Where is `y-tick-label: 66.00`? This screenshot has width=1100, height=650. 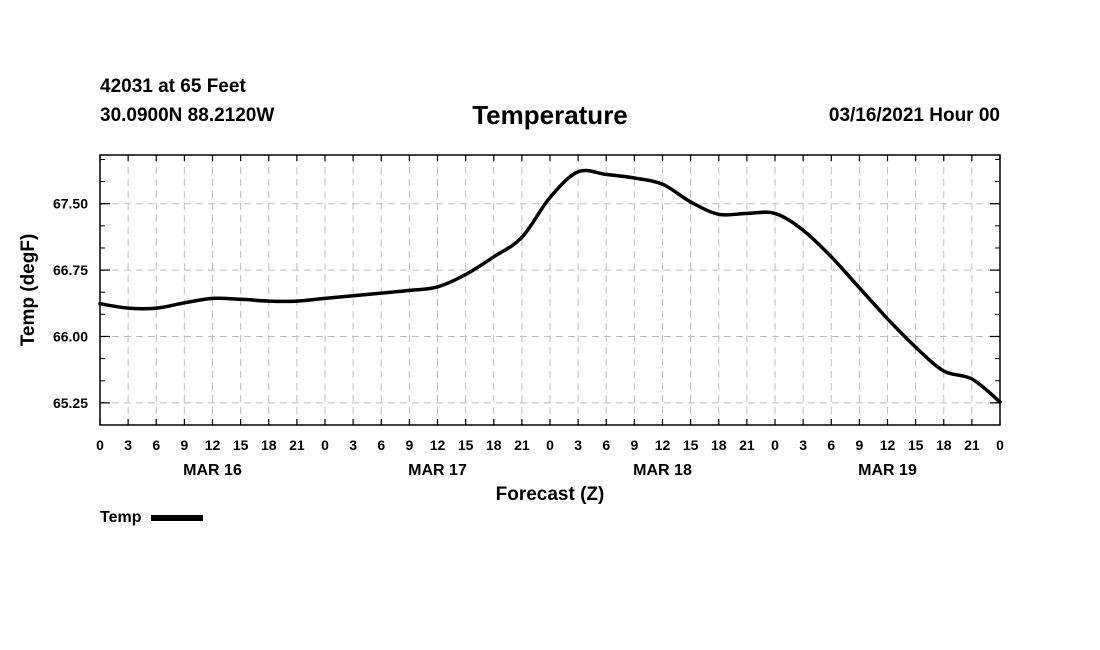 y-tick-label: 66.00 is located at coordinates (70, 336).